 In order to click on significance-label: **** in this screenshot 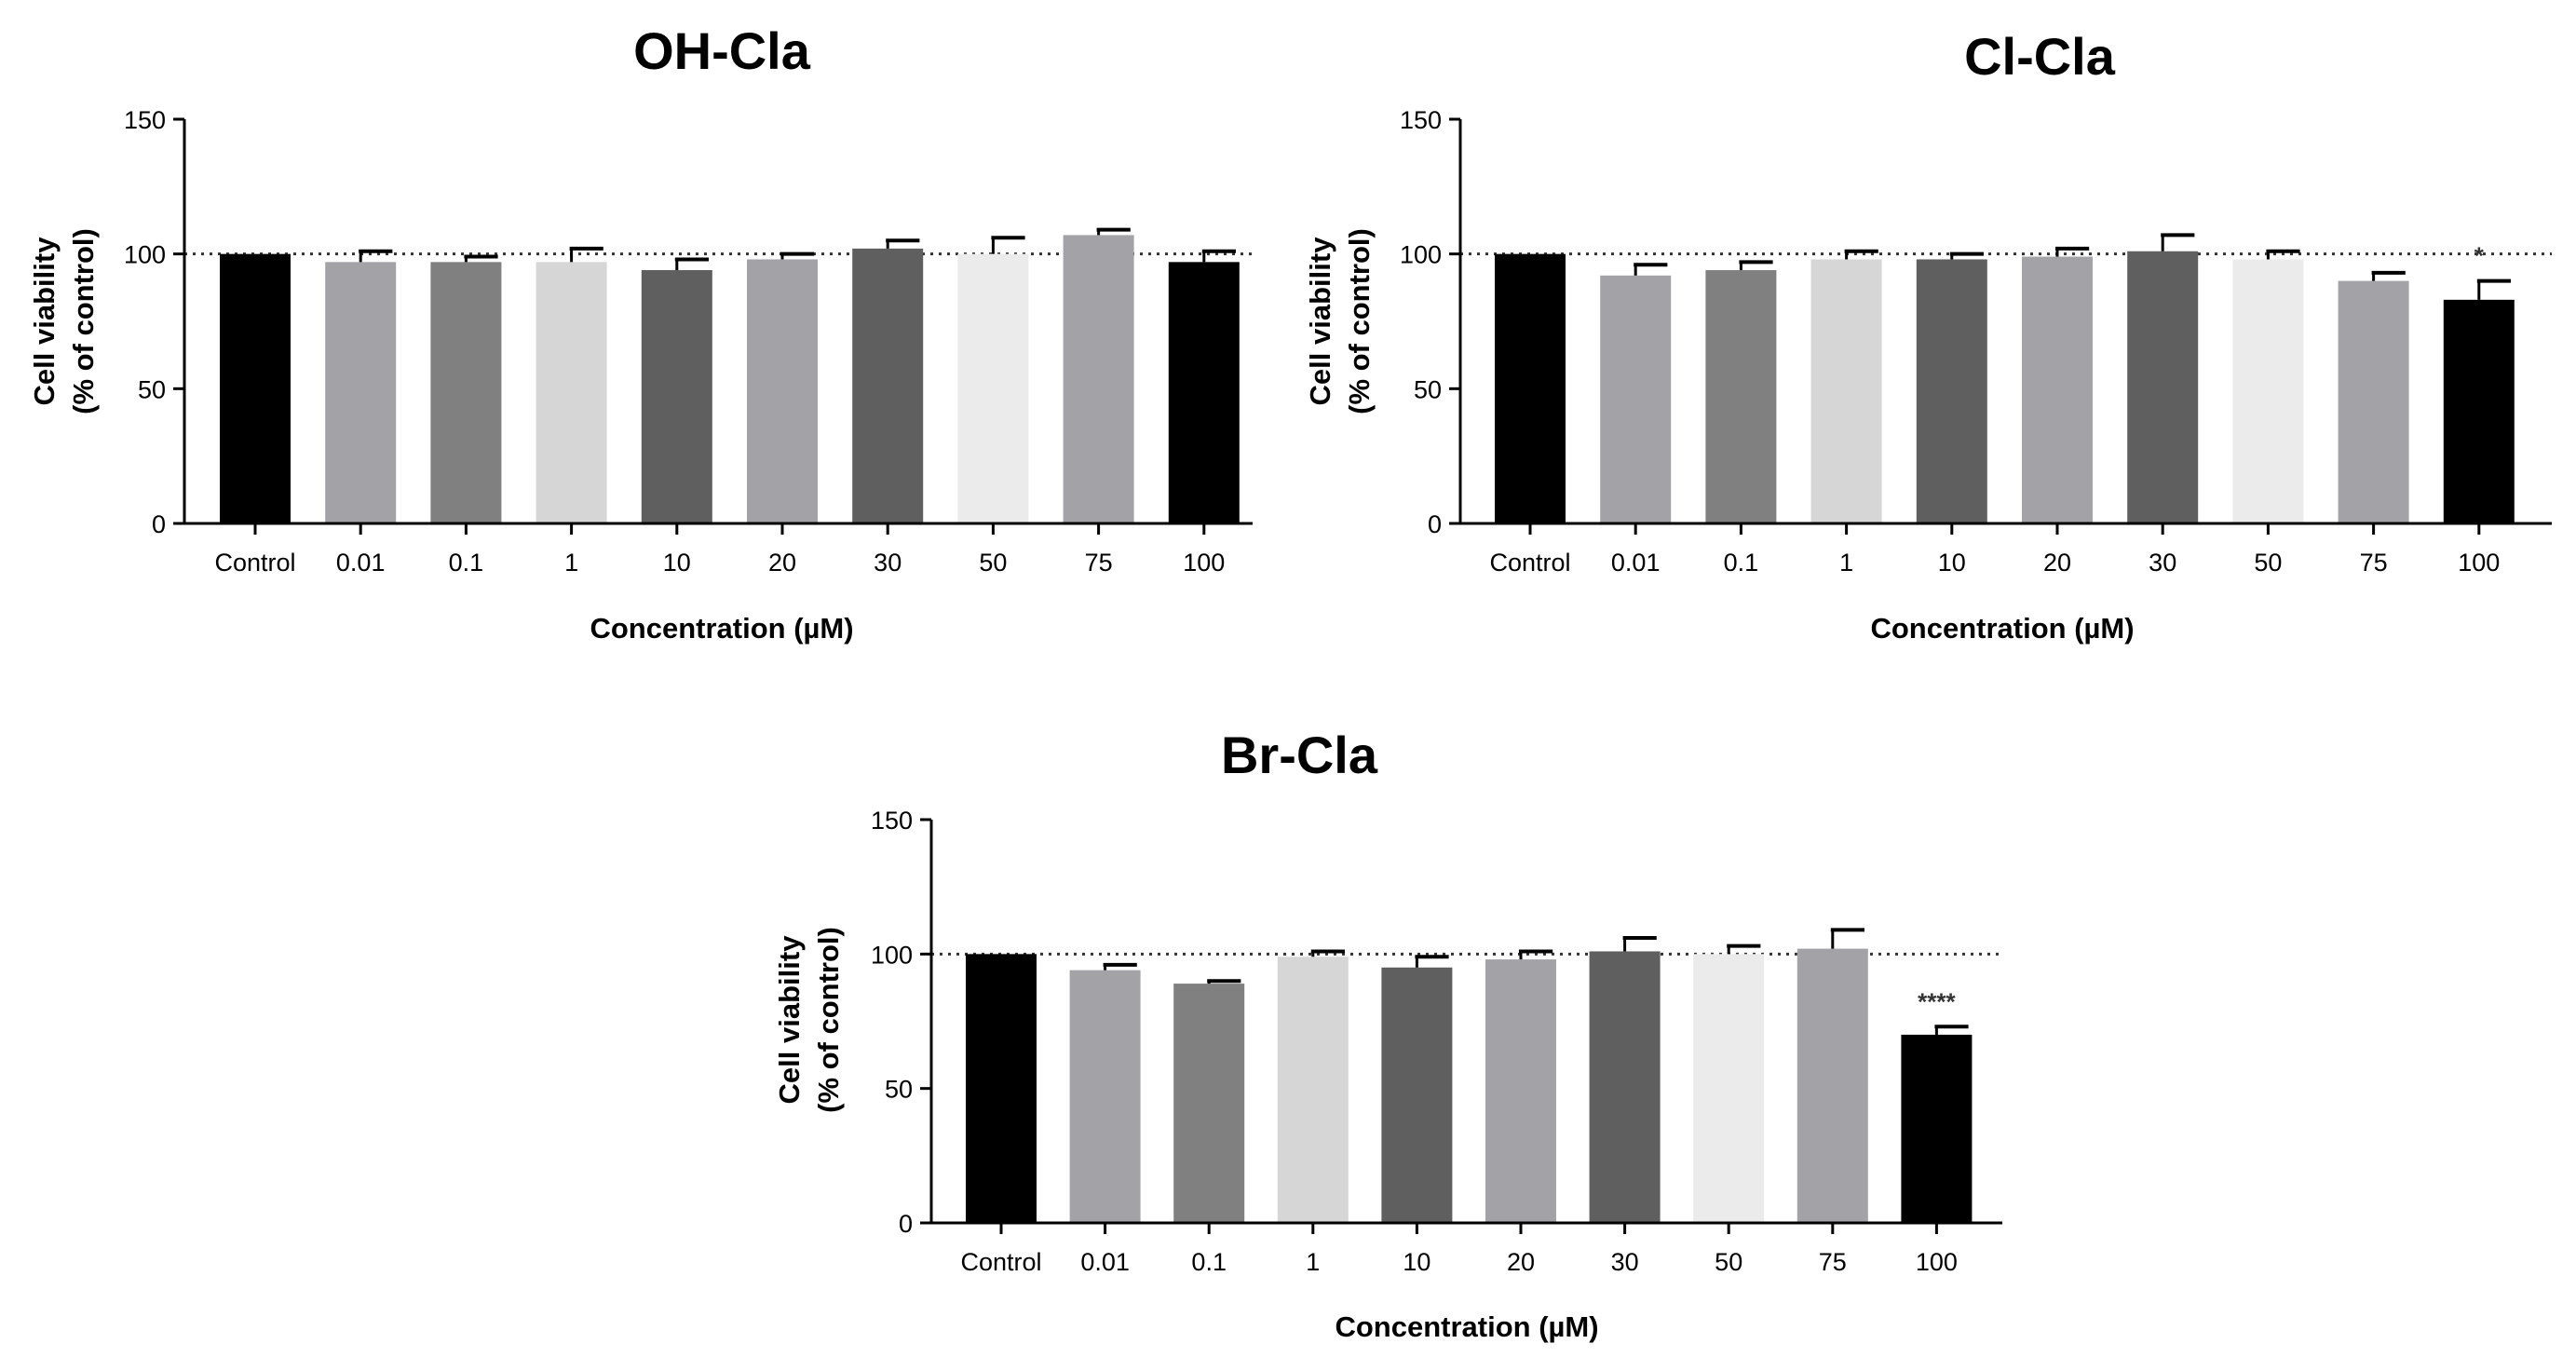, I will do `click(1937, 1001)`.